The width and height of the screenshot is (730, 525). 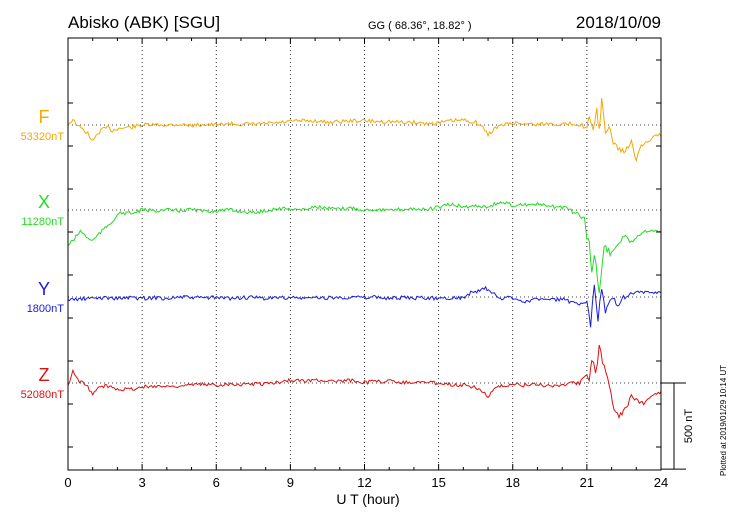 I want to click on series-line-y, so click(x=364, y=306).